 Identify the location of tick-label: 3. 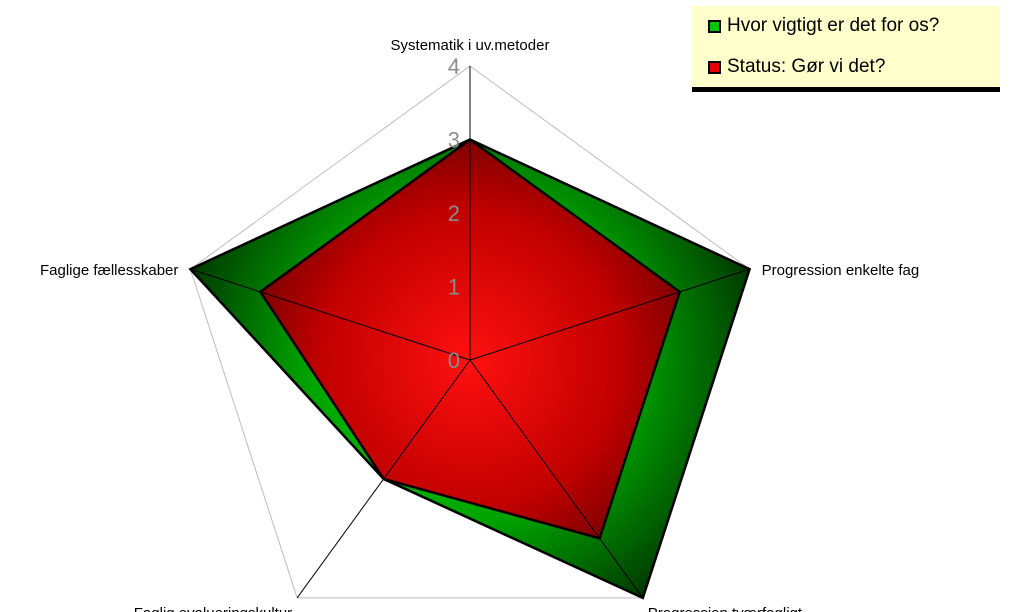
(454, 140).